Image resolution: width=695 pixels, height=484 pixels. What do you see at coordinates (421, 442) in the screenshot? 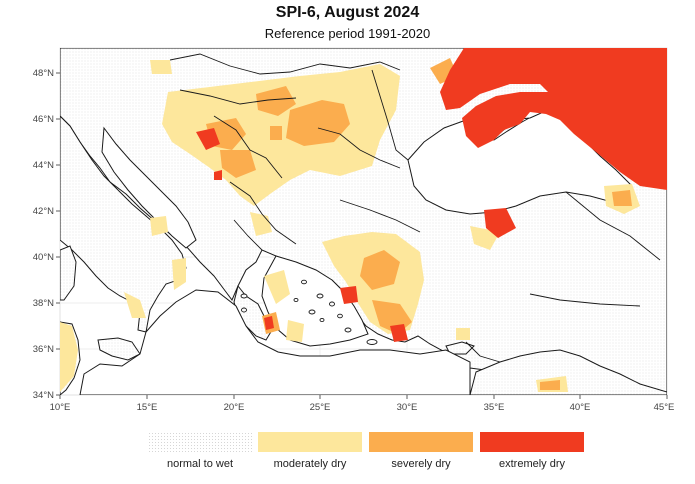
I see `legend-swatch-severe` at bounding box center [421, 442].